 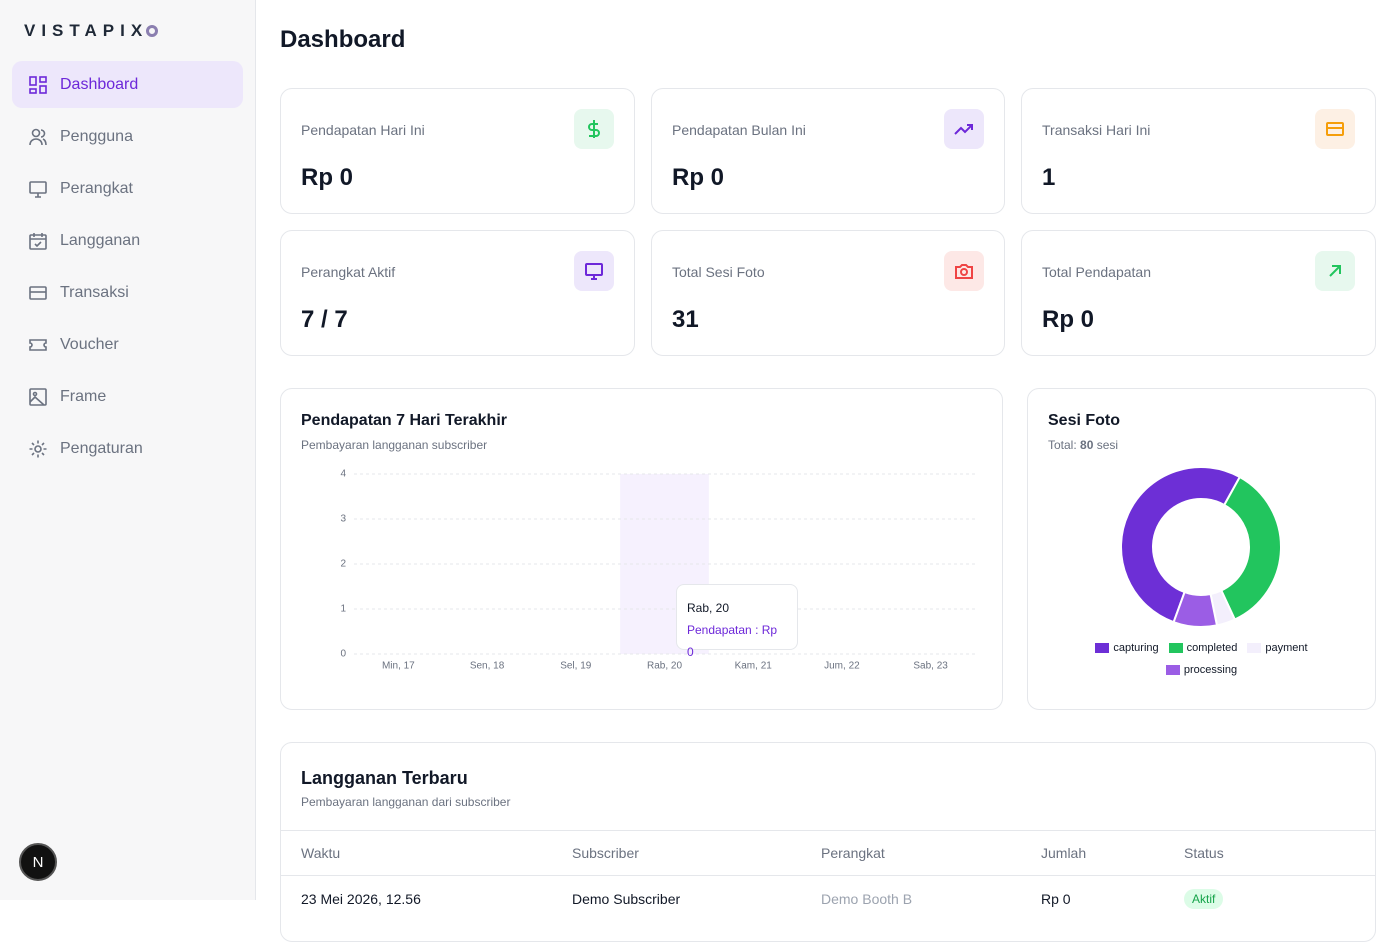 I want to click on tooltip: Rab, 20 Pendapatan : Rp 0, so click(x=737, y=621).